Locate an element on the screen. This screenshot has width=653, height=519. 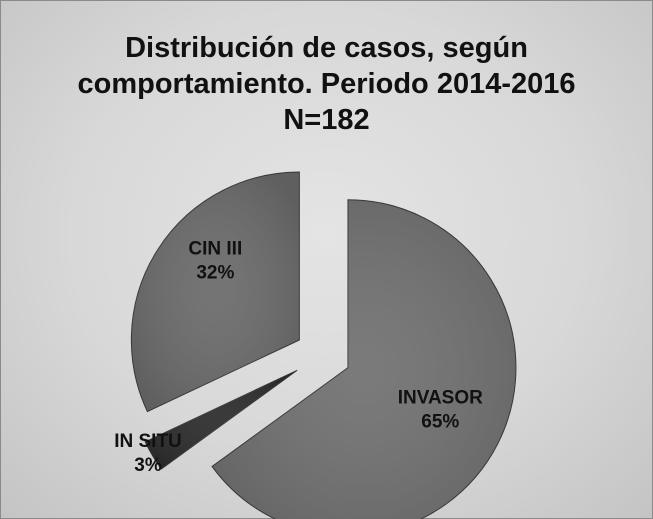
pie-slice-in-situ-shade is located at coordinates (221, 420).